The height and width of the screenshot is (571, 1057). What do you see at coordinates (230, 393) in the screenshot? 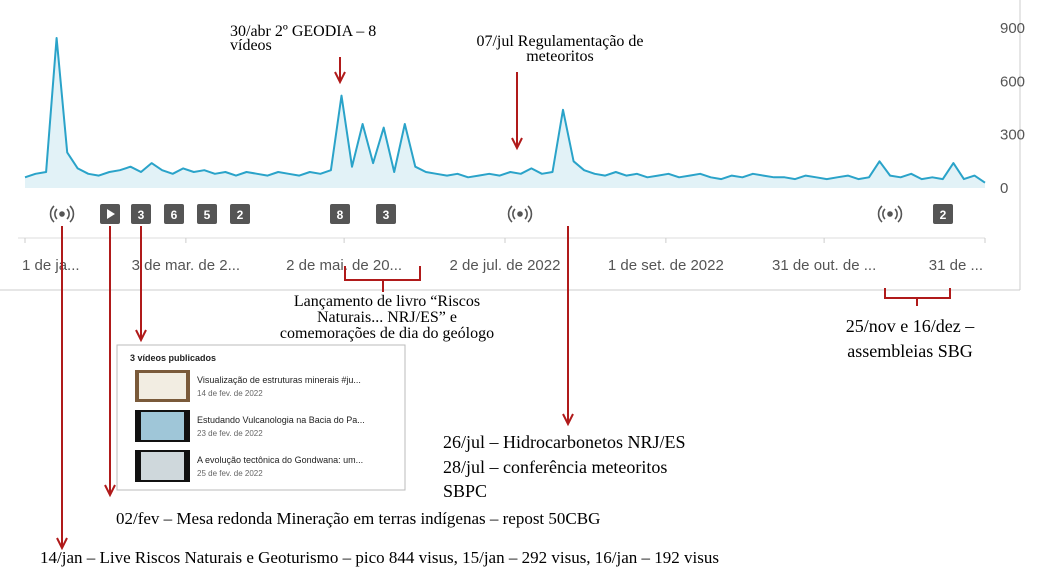
I see `video-date: 14 de fev. de 2022` at bounding box center [230, 393].